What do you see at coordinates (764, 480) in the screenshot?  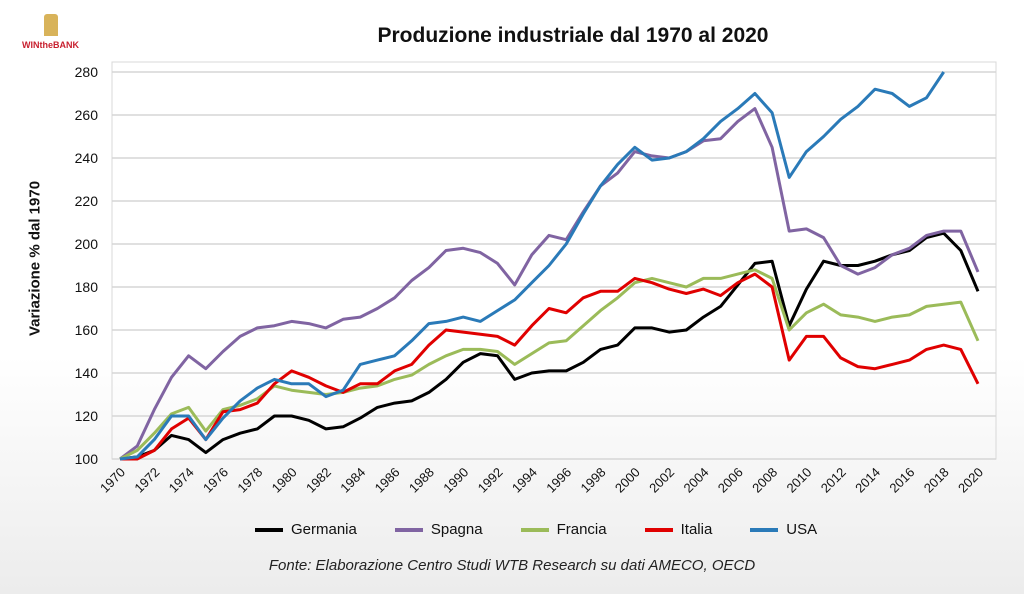 I see `x-tick-label: 2008` at bounding box center [764, 480].